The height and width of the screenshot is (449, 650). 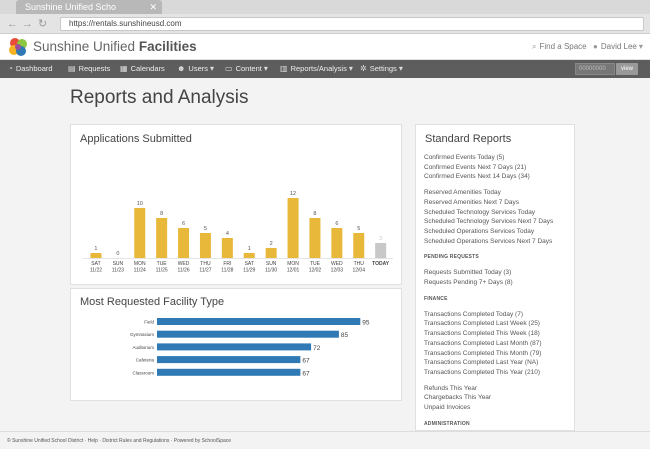 What do you see at coordinates (142, 334) in the screenshot?
I see `y-tick-label: Gymnasium` at bounding box center [142, 334].